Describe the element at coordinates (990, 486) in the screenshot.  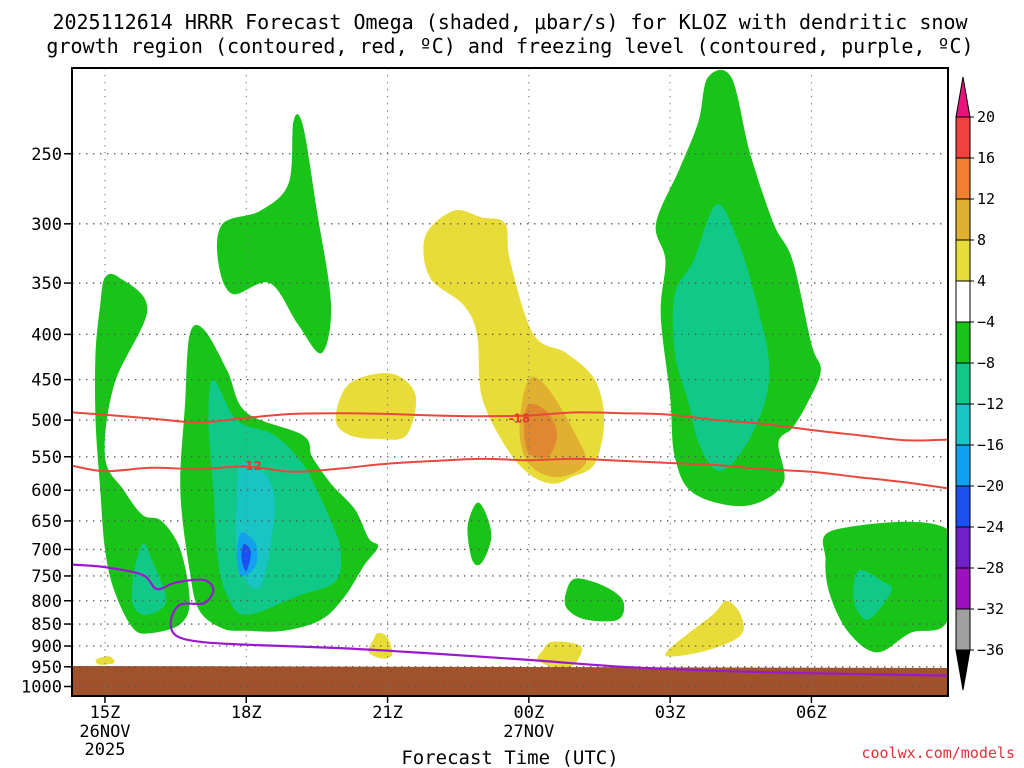
I see `colorbar-label: −20` at that location.